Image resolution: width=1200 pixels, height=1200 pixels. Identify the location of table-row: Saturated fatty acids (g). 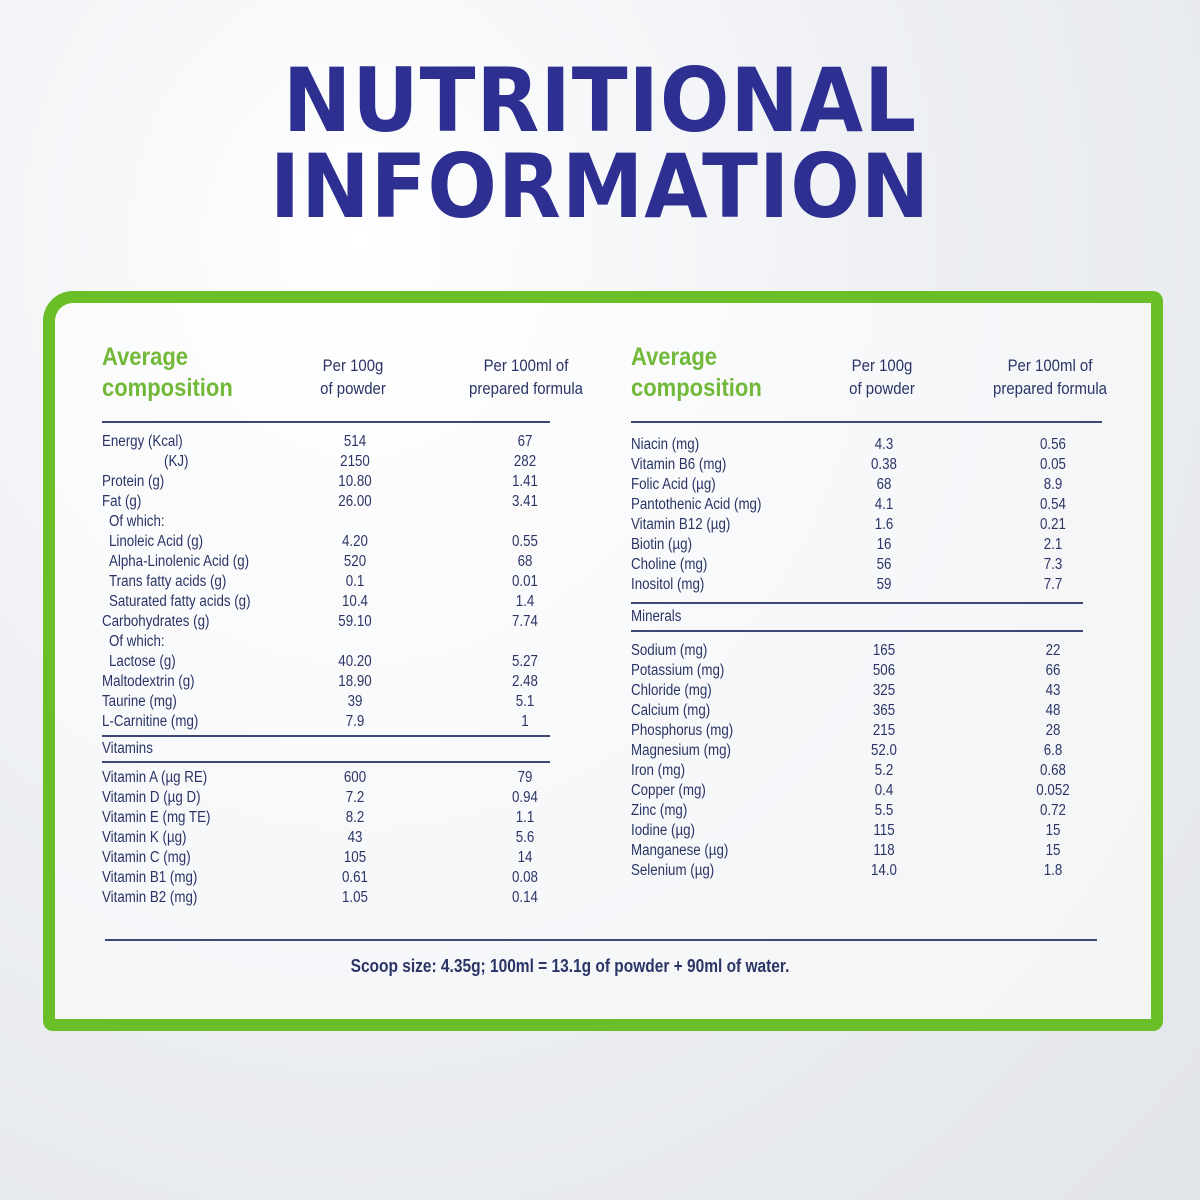
(191, 602).